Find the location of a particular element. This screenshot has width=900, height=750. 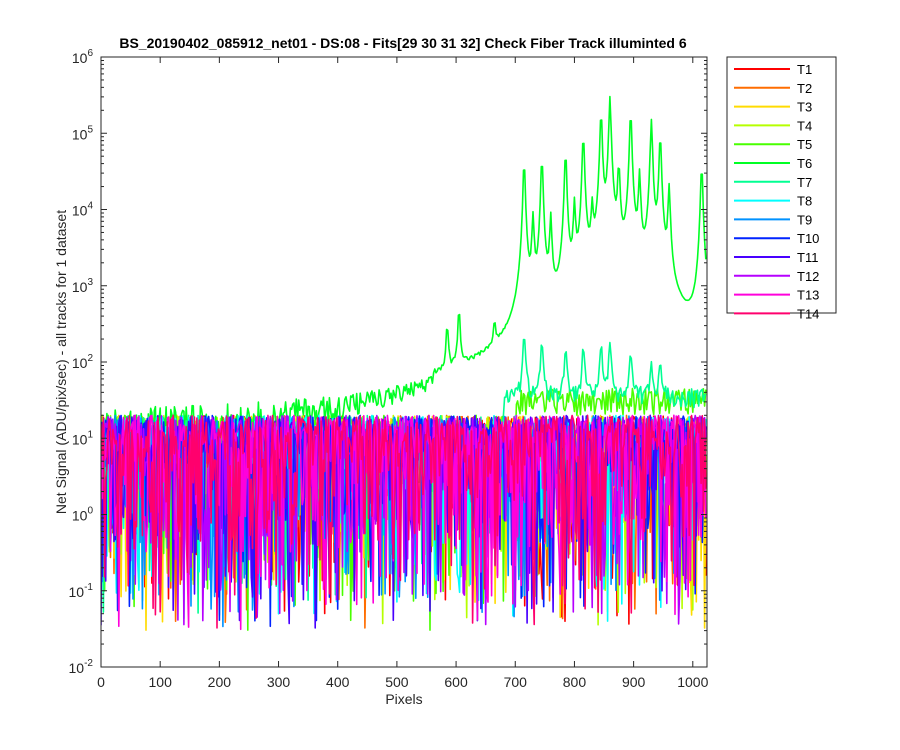

x-tick-label: 200 is located at coordinates (220, 682).